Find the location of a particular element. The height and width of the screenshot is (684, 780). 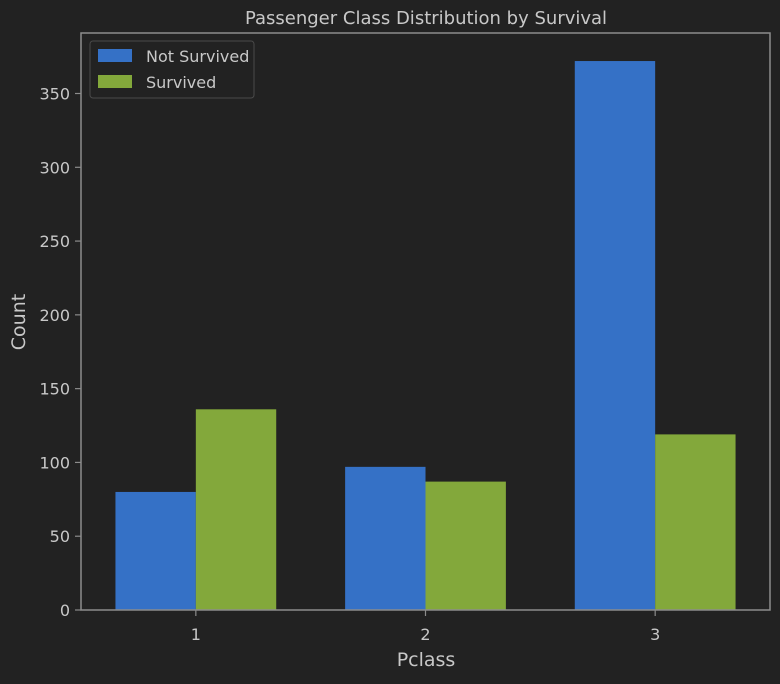

x-axis-label: Pclass is located at coordinates (426, 660).